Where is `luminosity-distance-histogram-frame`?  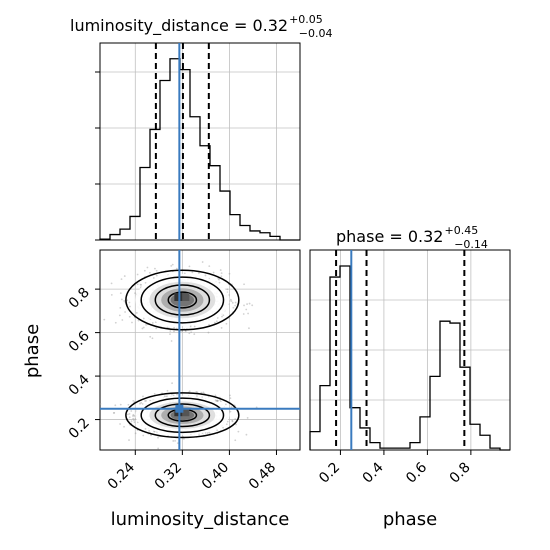 luminosity-distance-histogram-frame is located at coordinates (200, 141).